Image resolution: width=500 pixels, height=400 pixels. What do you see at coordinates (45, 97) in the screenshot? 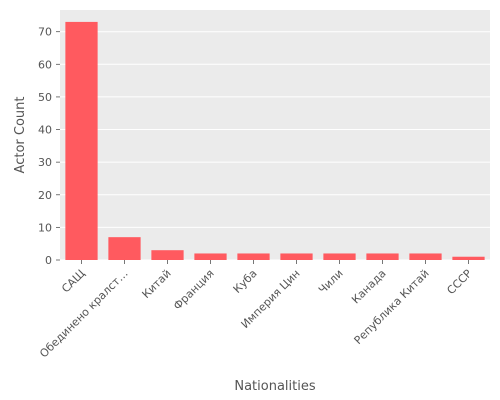
I see `y-tick-label: 50` at bounding box center [45, 97].